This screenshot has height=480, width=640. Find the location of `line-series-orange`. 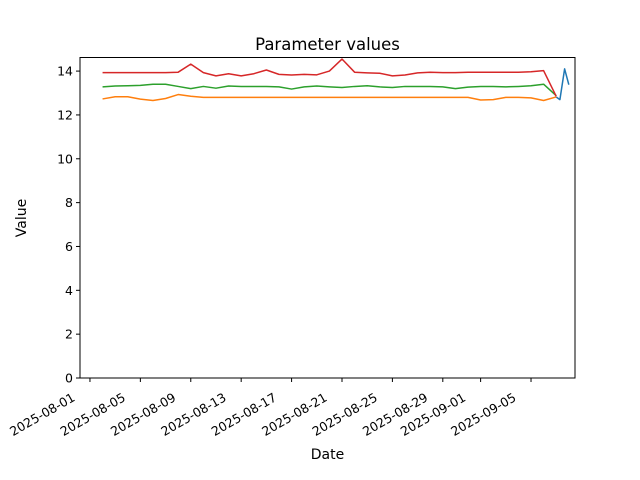

line-series-orange is located at coordinates (329, 97).